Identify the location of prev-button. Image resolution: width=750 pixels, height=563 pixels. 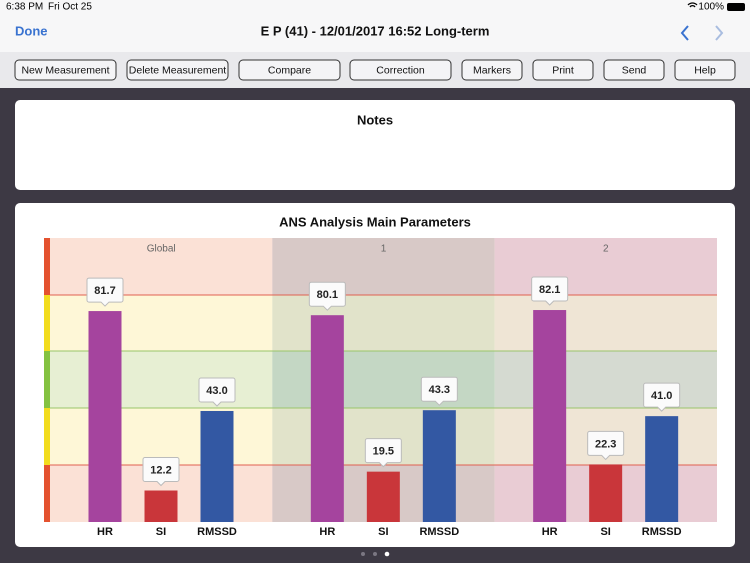
(684, 33).